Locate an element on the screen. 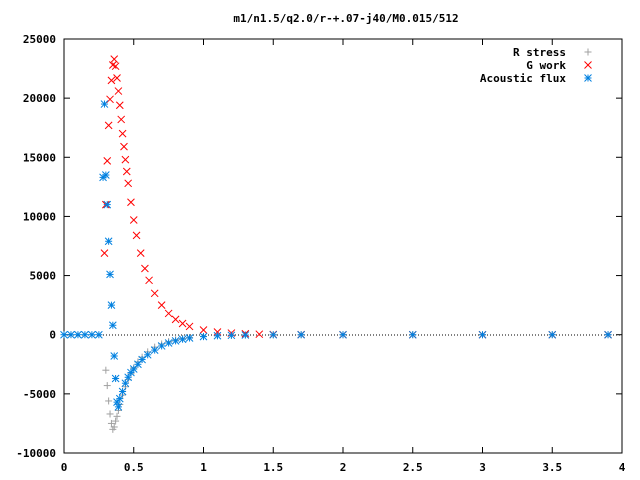  y-tick-label: 0 is located at coordinates (52, 335).